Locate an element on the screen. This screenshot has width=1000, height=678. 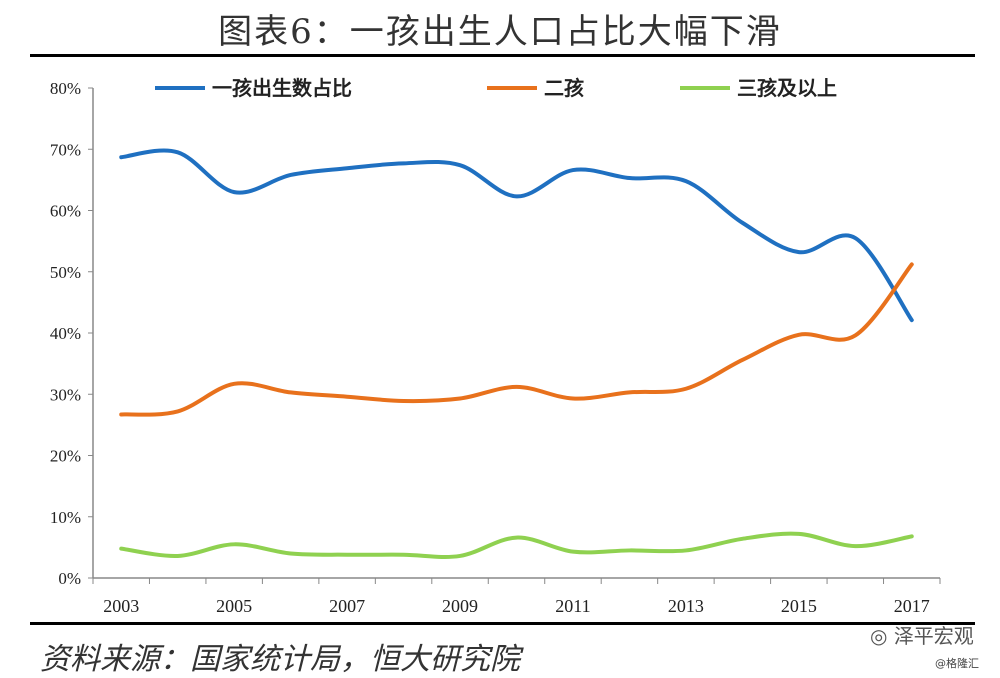
y-tick-label: 80% is located at coordinates (65, 88).